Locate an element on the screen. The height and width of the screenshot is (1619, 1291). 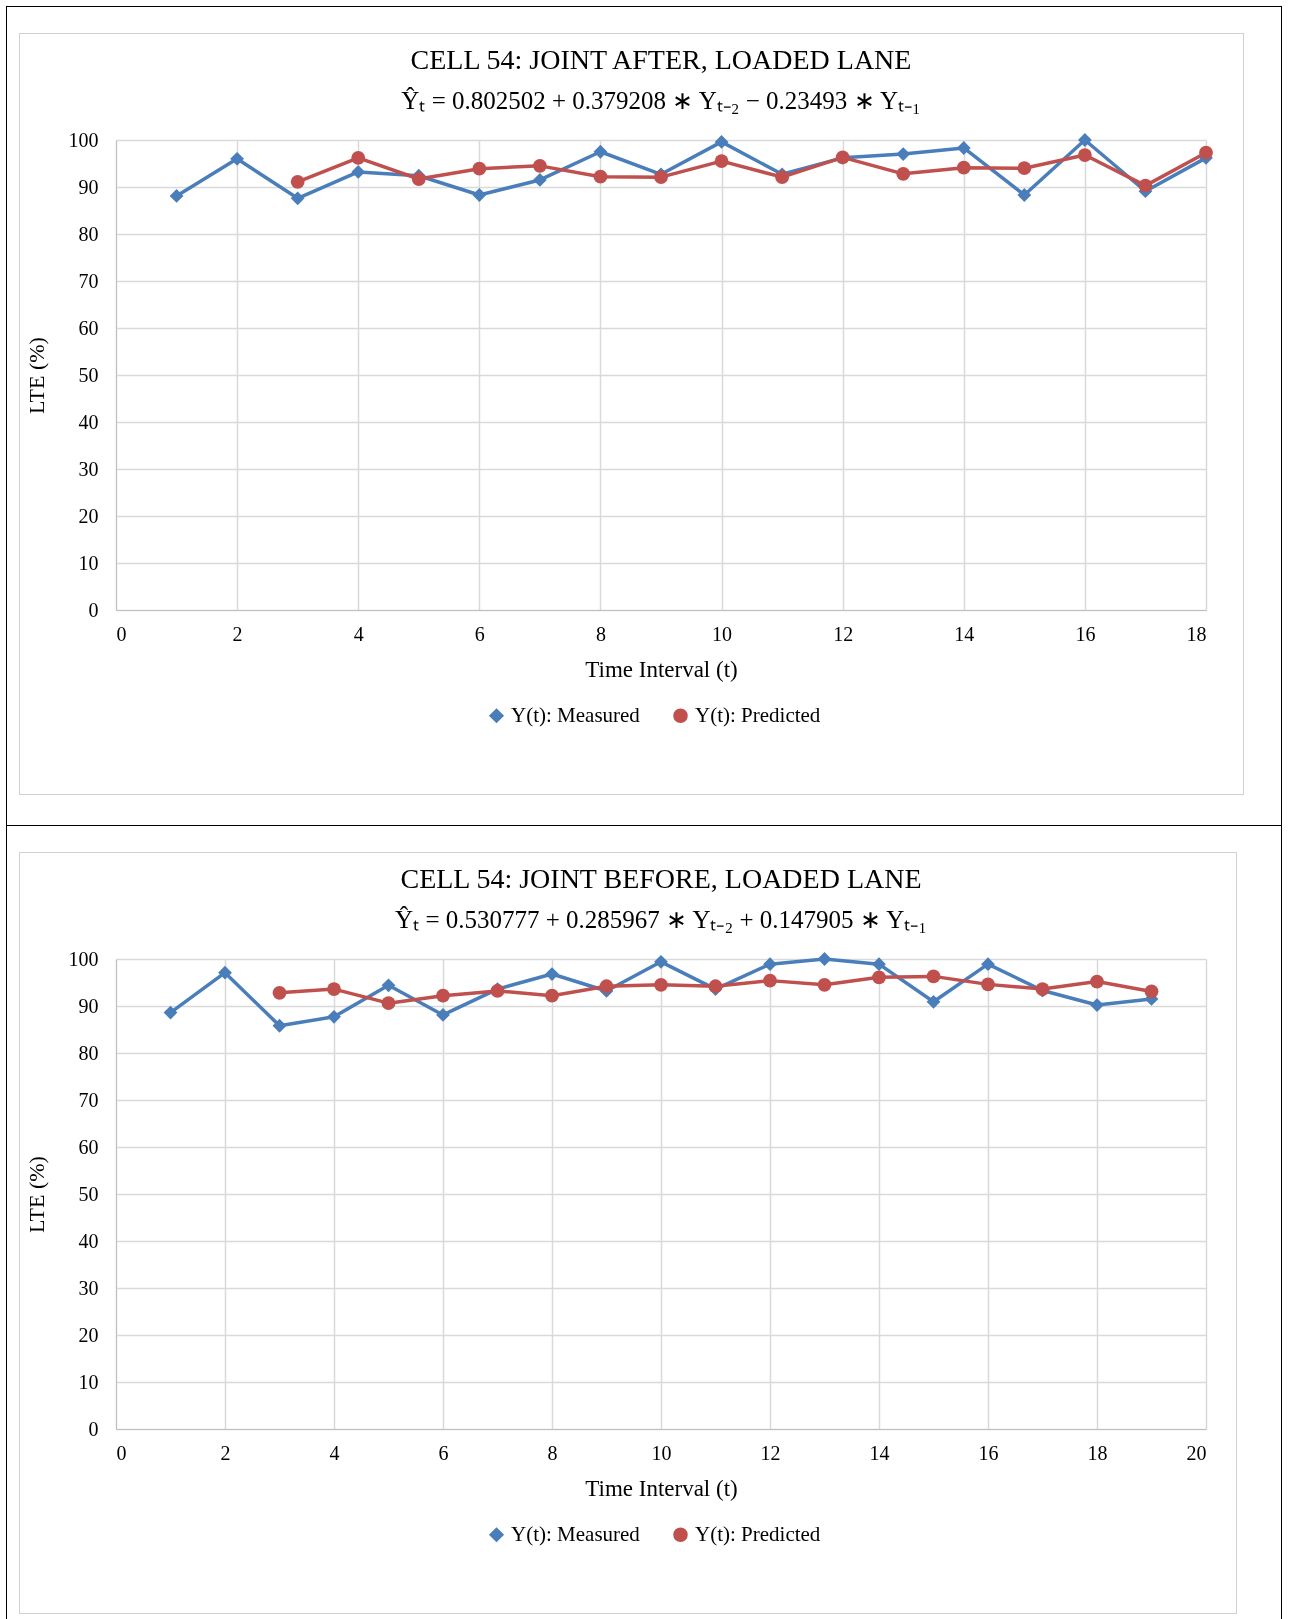
chart-title: CELL 54: JOINT AFTER, LOADED LANE is located at coordinates (661, 59).